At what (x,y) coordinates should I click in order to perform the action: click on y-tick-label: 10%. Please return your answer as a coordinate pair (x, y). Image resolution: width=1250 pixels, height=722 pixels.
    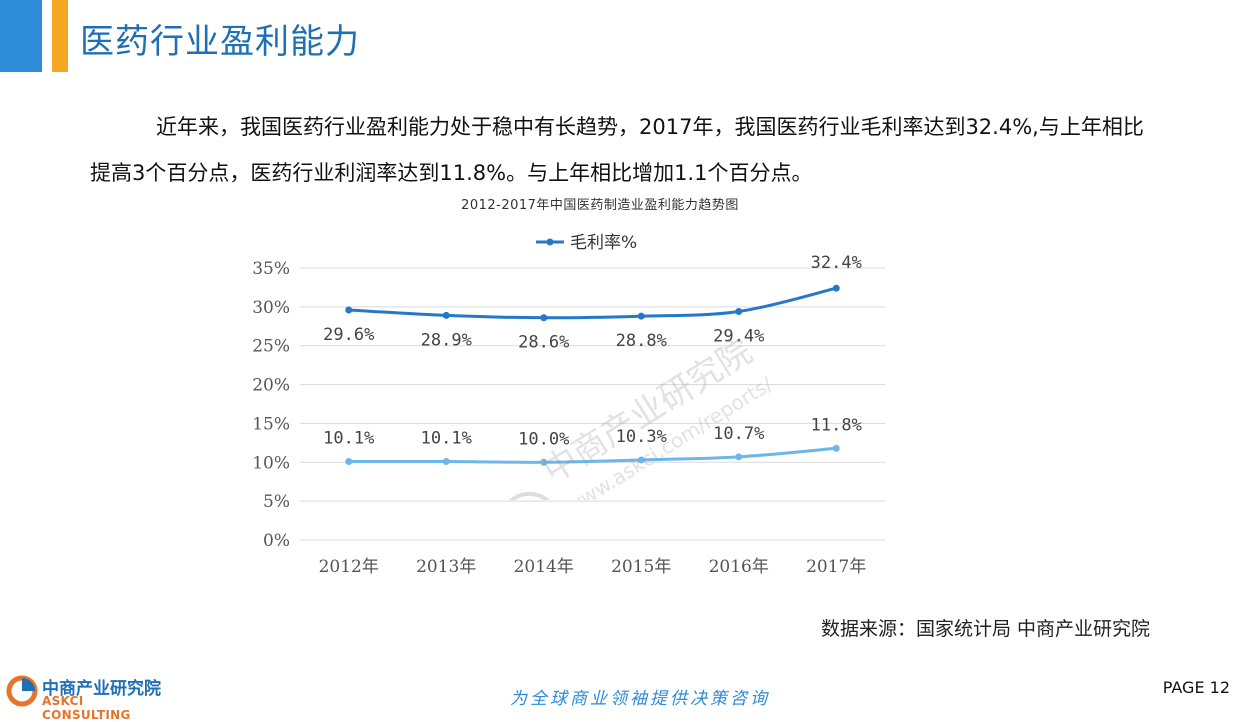
    Looking at the image, I should click on (271, 463).